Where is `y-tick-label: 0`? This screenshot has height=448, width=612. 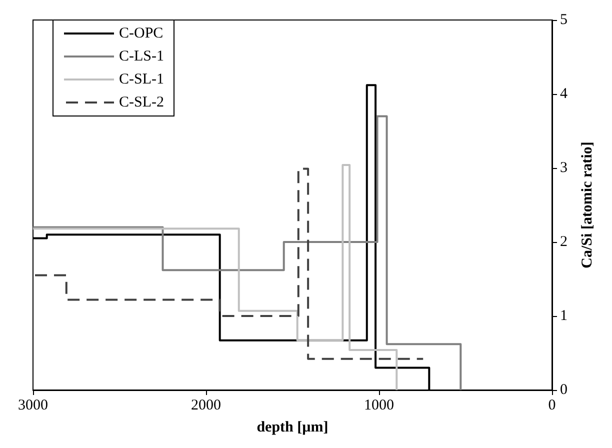
y-tick-label: 0 is located at coordinates (564, 390).